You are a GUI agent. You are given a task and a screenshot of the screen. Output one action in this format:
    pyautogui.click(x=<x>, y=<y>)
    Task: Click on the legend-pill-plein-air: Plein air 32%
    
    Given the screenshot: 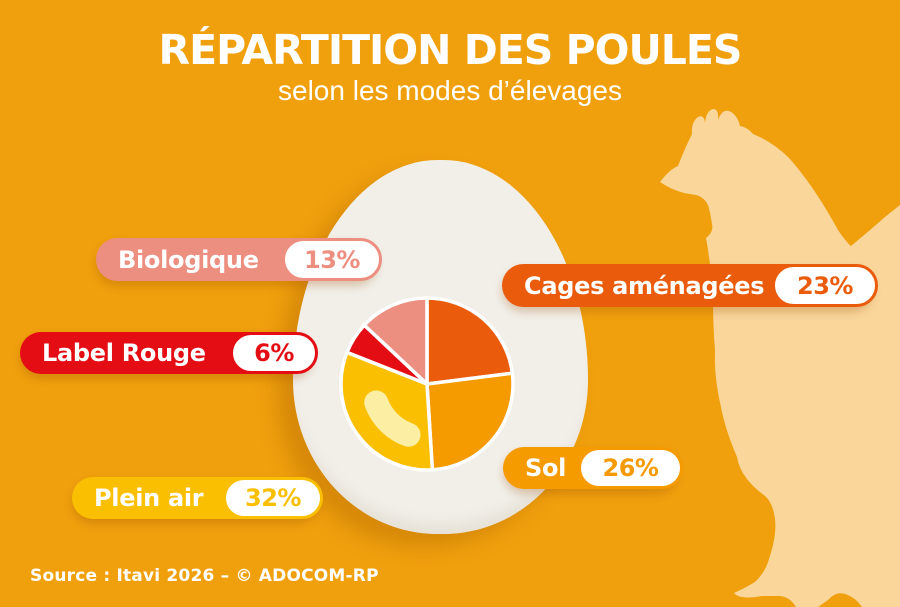 What is the action you would take?
    pyautogui.click(x=197, y=498)
    